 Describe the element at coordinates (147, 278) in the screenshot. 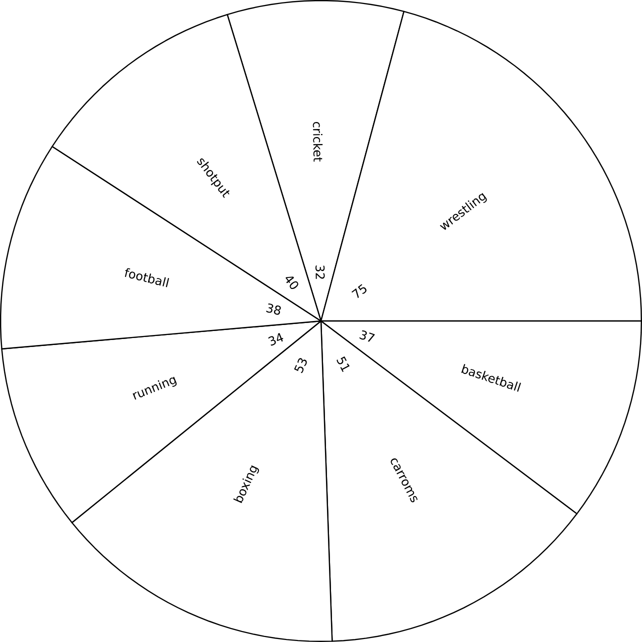

I see `slice-label: football` at that location.